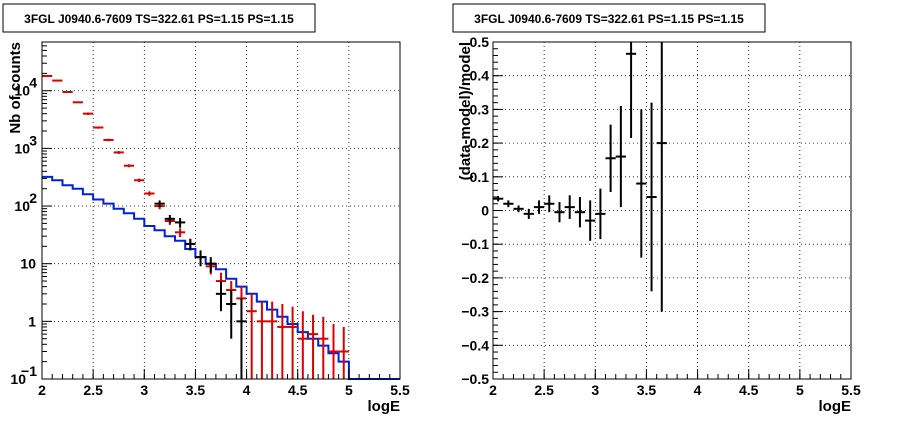  What do you see at coordinates (33, 198) in the screenshot?
I see `left-y-tick-exponent: 2` at bounding box center [33, 198].